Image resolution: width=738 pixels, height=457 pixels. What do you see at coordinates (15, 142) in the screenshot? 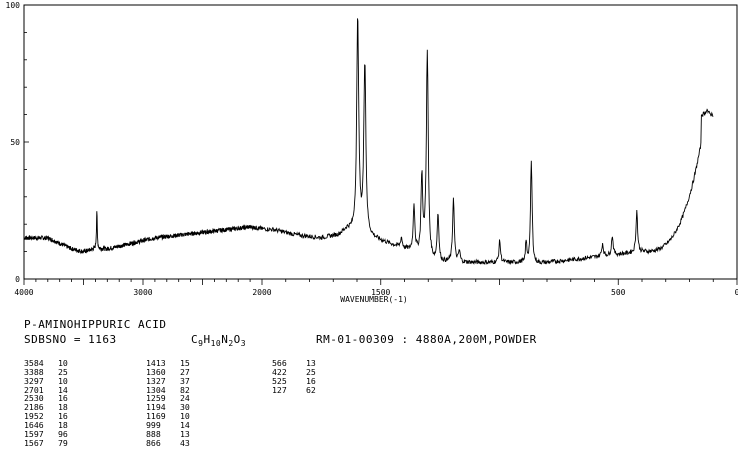
I see `y-tick-label: 50` at bounding box center [15, 142].